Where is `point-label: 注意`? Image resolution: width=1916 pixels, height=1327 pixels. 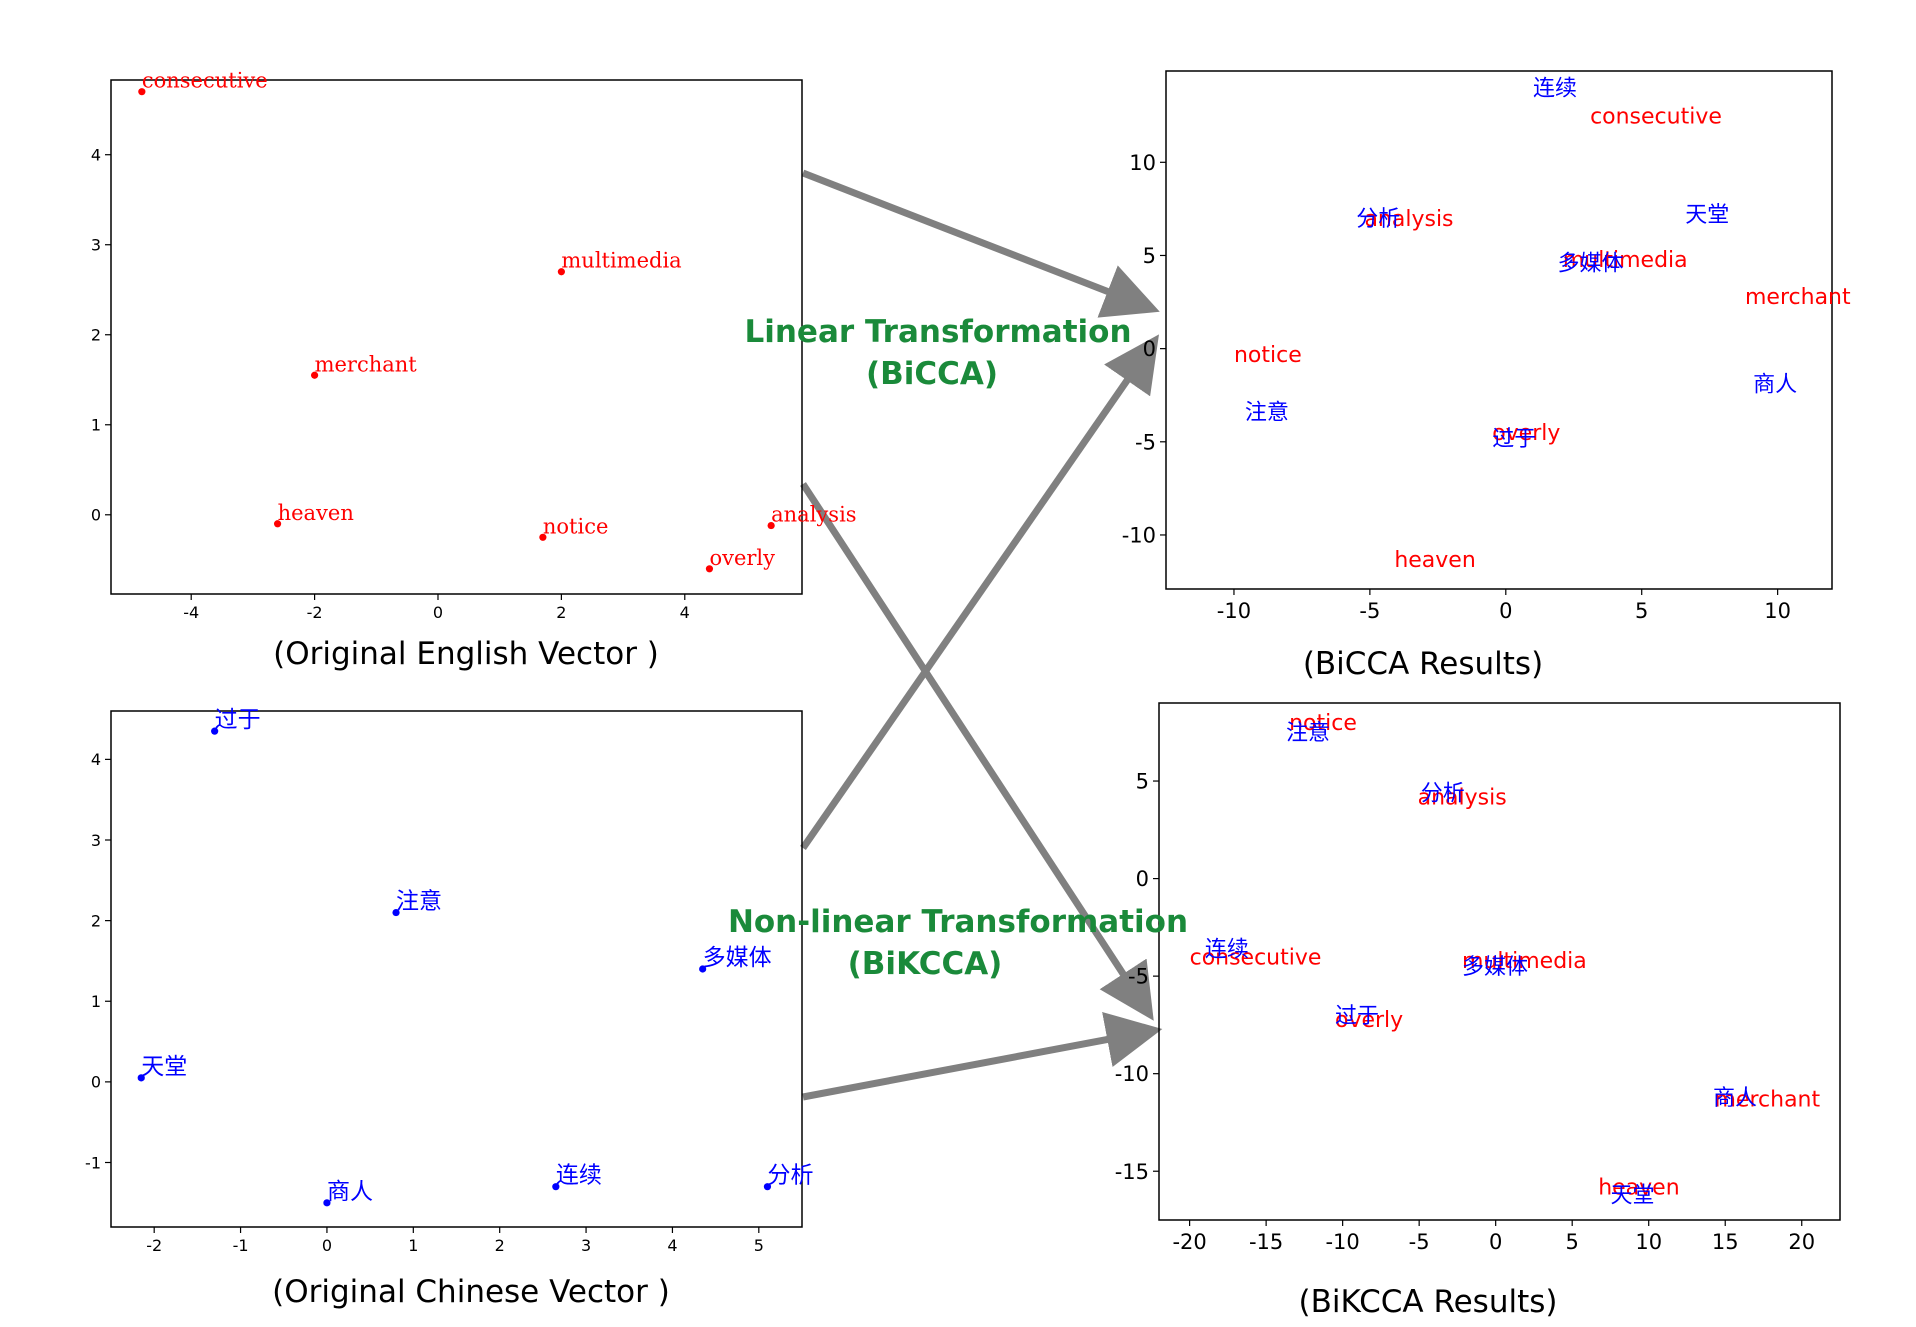
point-label: 注意 is located at coordinates (419, 902).